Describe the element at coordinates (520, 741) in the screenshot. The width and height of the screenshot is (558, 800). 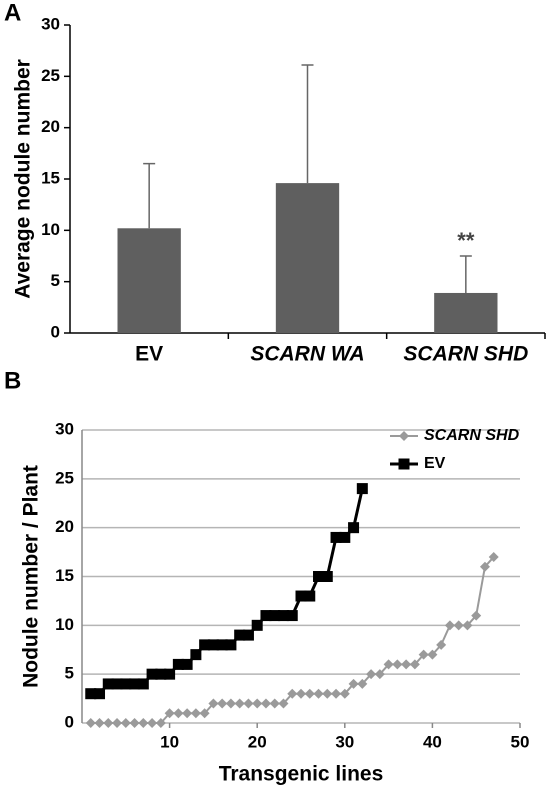
I see `x-tick-label: 50` at that location.